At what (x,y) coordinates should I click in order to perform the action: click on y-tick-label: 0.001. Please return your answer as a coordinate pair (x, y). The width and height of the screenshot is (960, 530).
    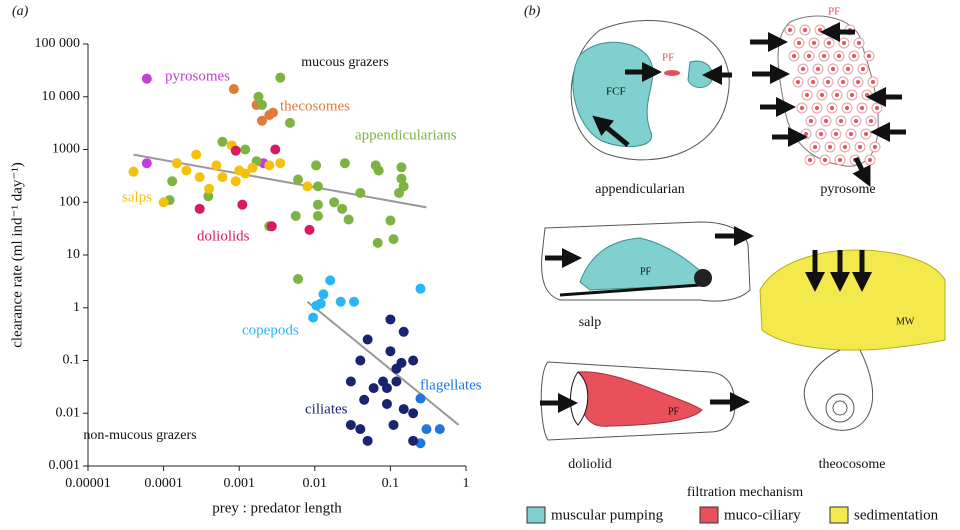
    Looking at the image, I should click on (65, 465).